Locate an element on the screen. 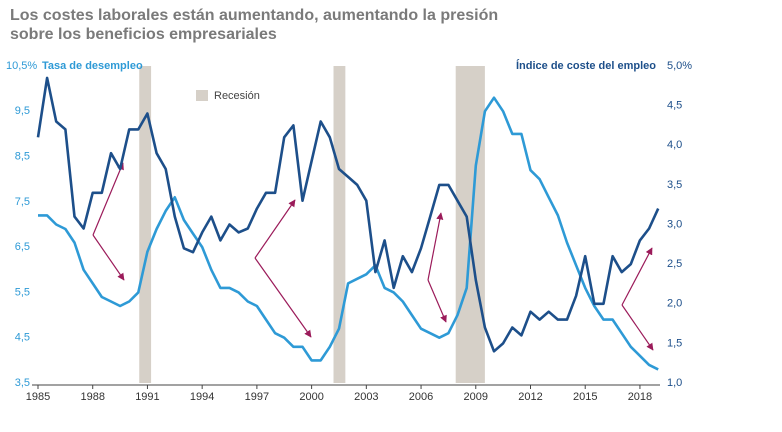  x-tick-label: 2009 is located at coordinates (476, 397).